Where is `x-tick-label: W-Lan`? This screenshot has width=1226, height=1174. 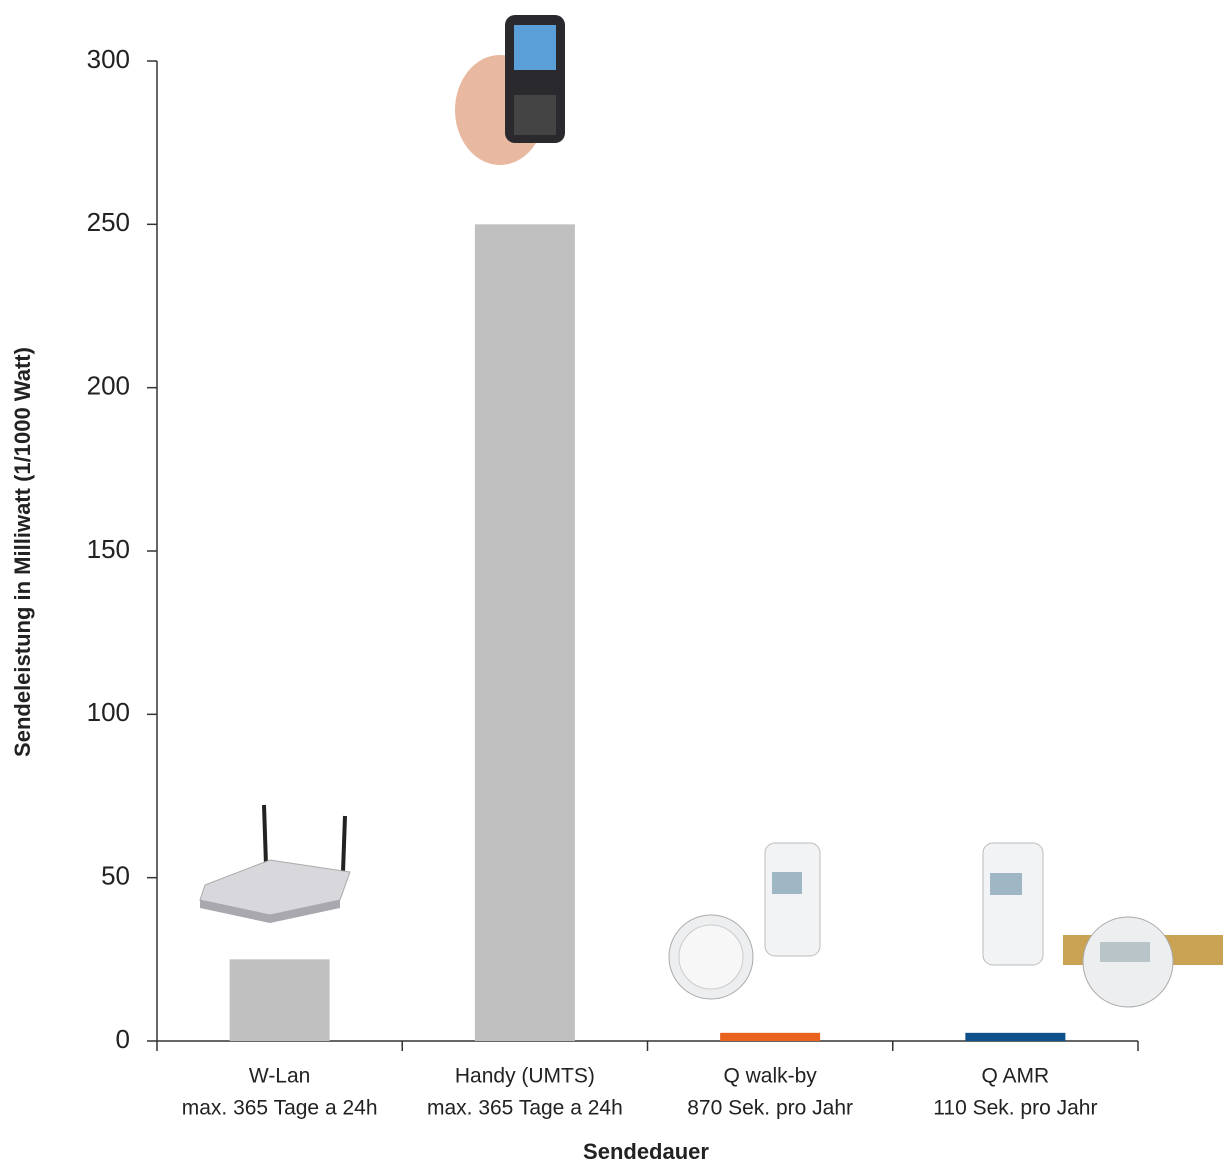 x-tick-label: W-Lan is located at coordinates (279, 1076).